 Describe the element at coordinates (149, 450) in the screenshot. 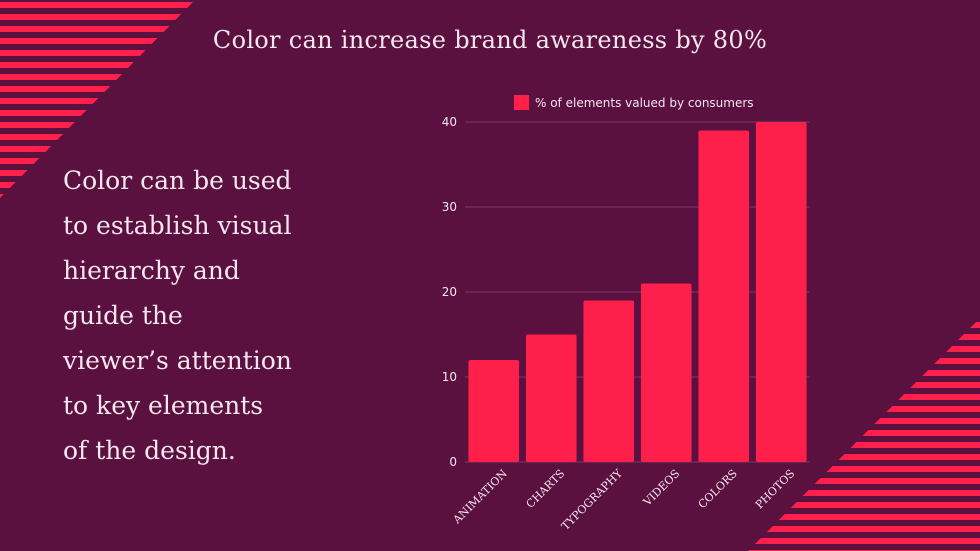

I see `body-line: of the design.` at that location.